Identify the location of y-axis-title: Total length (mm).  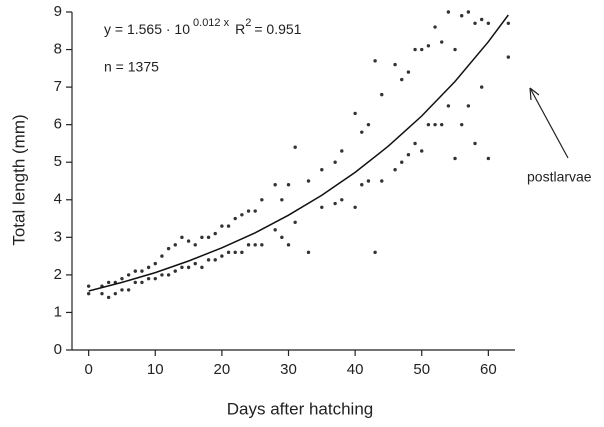
(18, 179).